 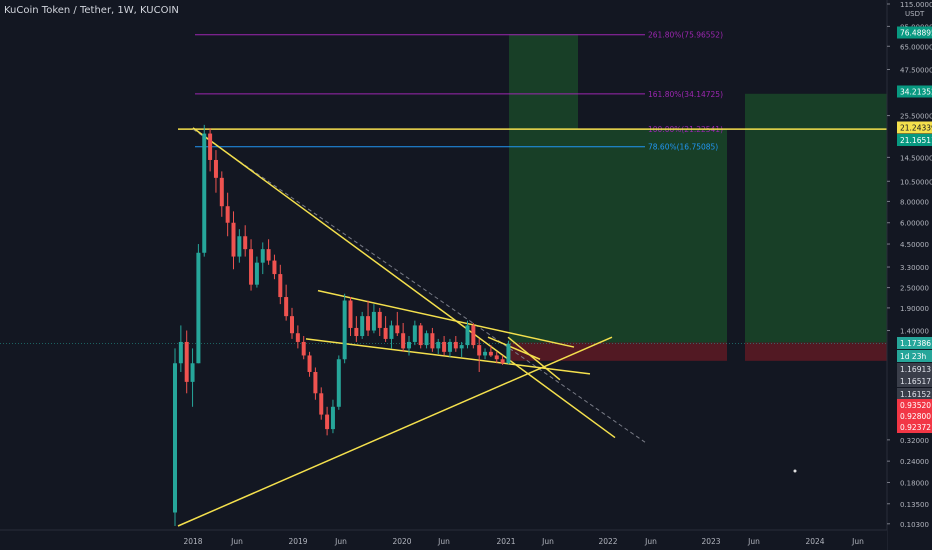 I want to click on price-tick-label: 1.40000, so click(x=914, y=332).